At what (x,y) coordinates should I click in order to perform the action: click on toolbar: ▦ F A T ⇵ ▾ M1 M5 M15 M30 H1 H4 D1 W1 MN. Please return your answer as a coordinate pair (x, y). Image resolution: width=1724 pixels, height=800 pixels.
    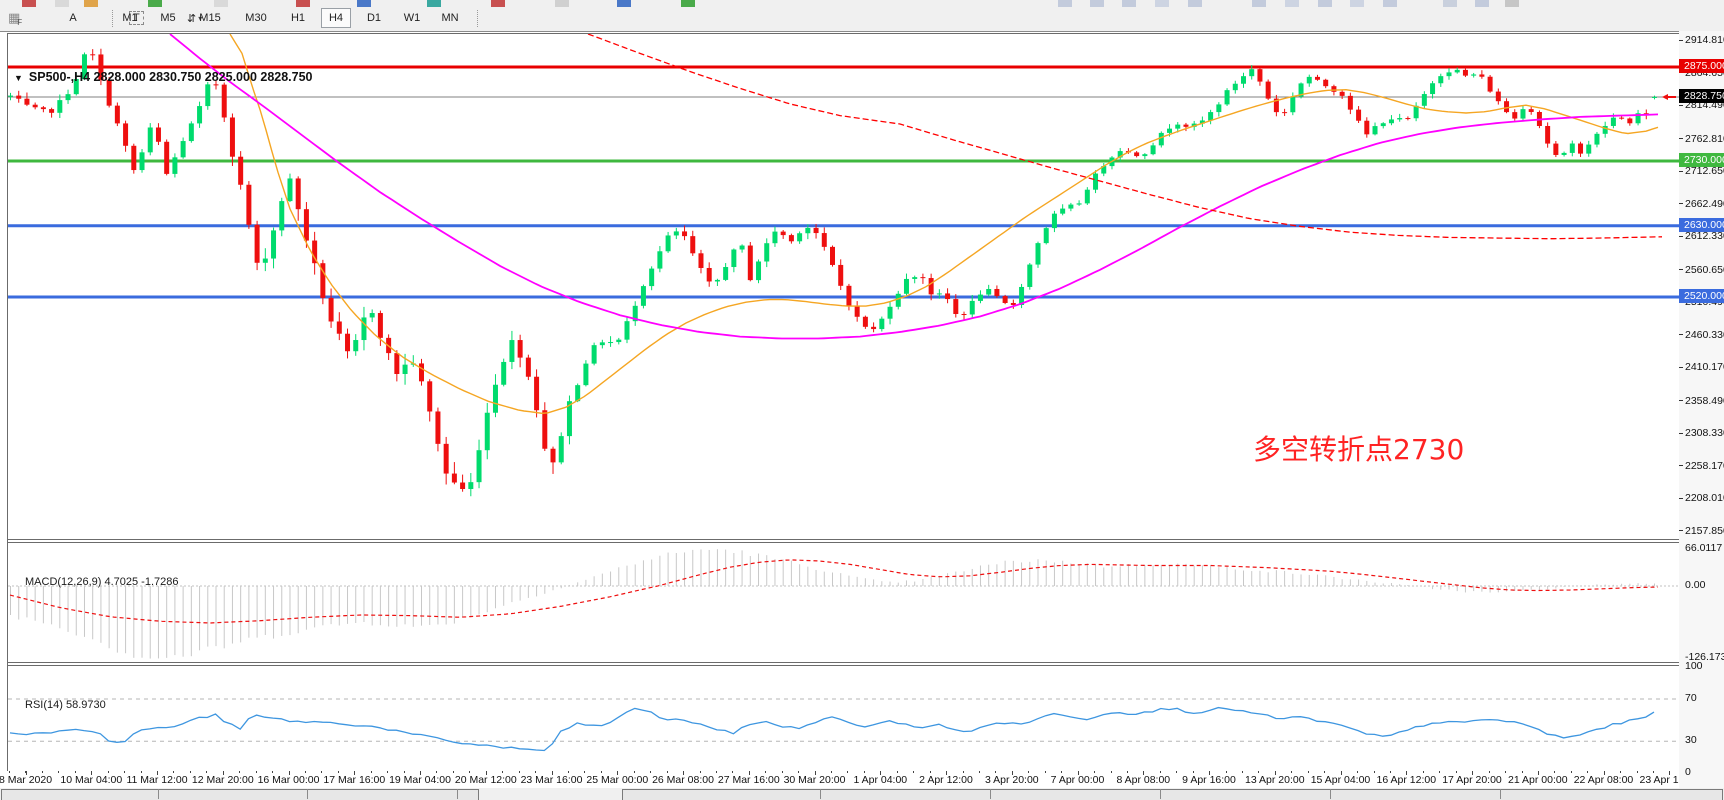
    Looking at the image, I should click on (862, 15).